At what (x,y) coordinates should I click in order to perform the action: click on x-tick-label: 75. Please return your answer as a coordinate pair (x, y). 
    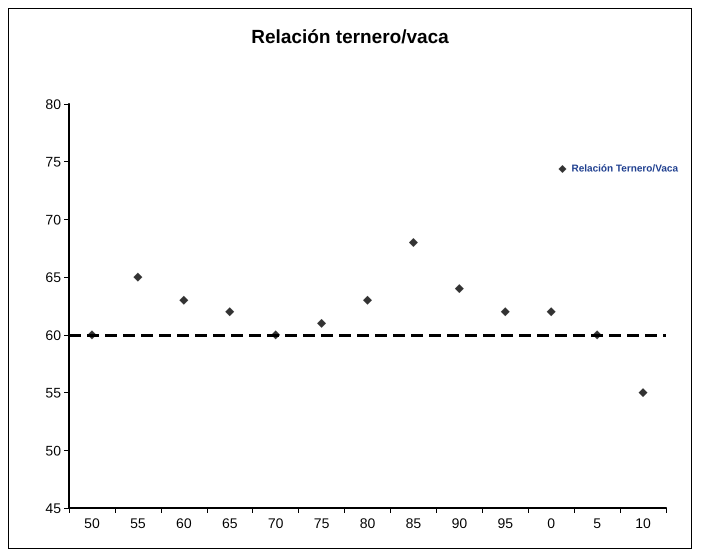
    Looking at the image, I should click on (322, 523).